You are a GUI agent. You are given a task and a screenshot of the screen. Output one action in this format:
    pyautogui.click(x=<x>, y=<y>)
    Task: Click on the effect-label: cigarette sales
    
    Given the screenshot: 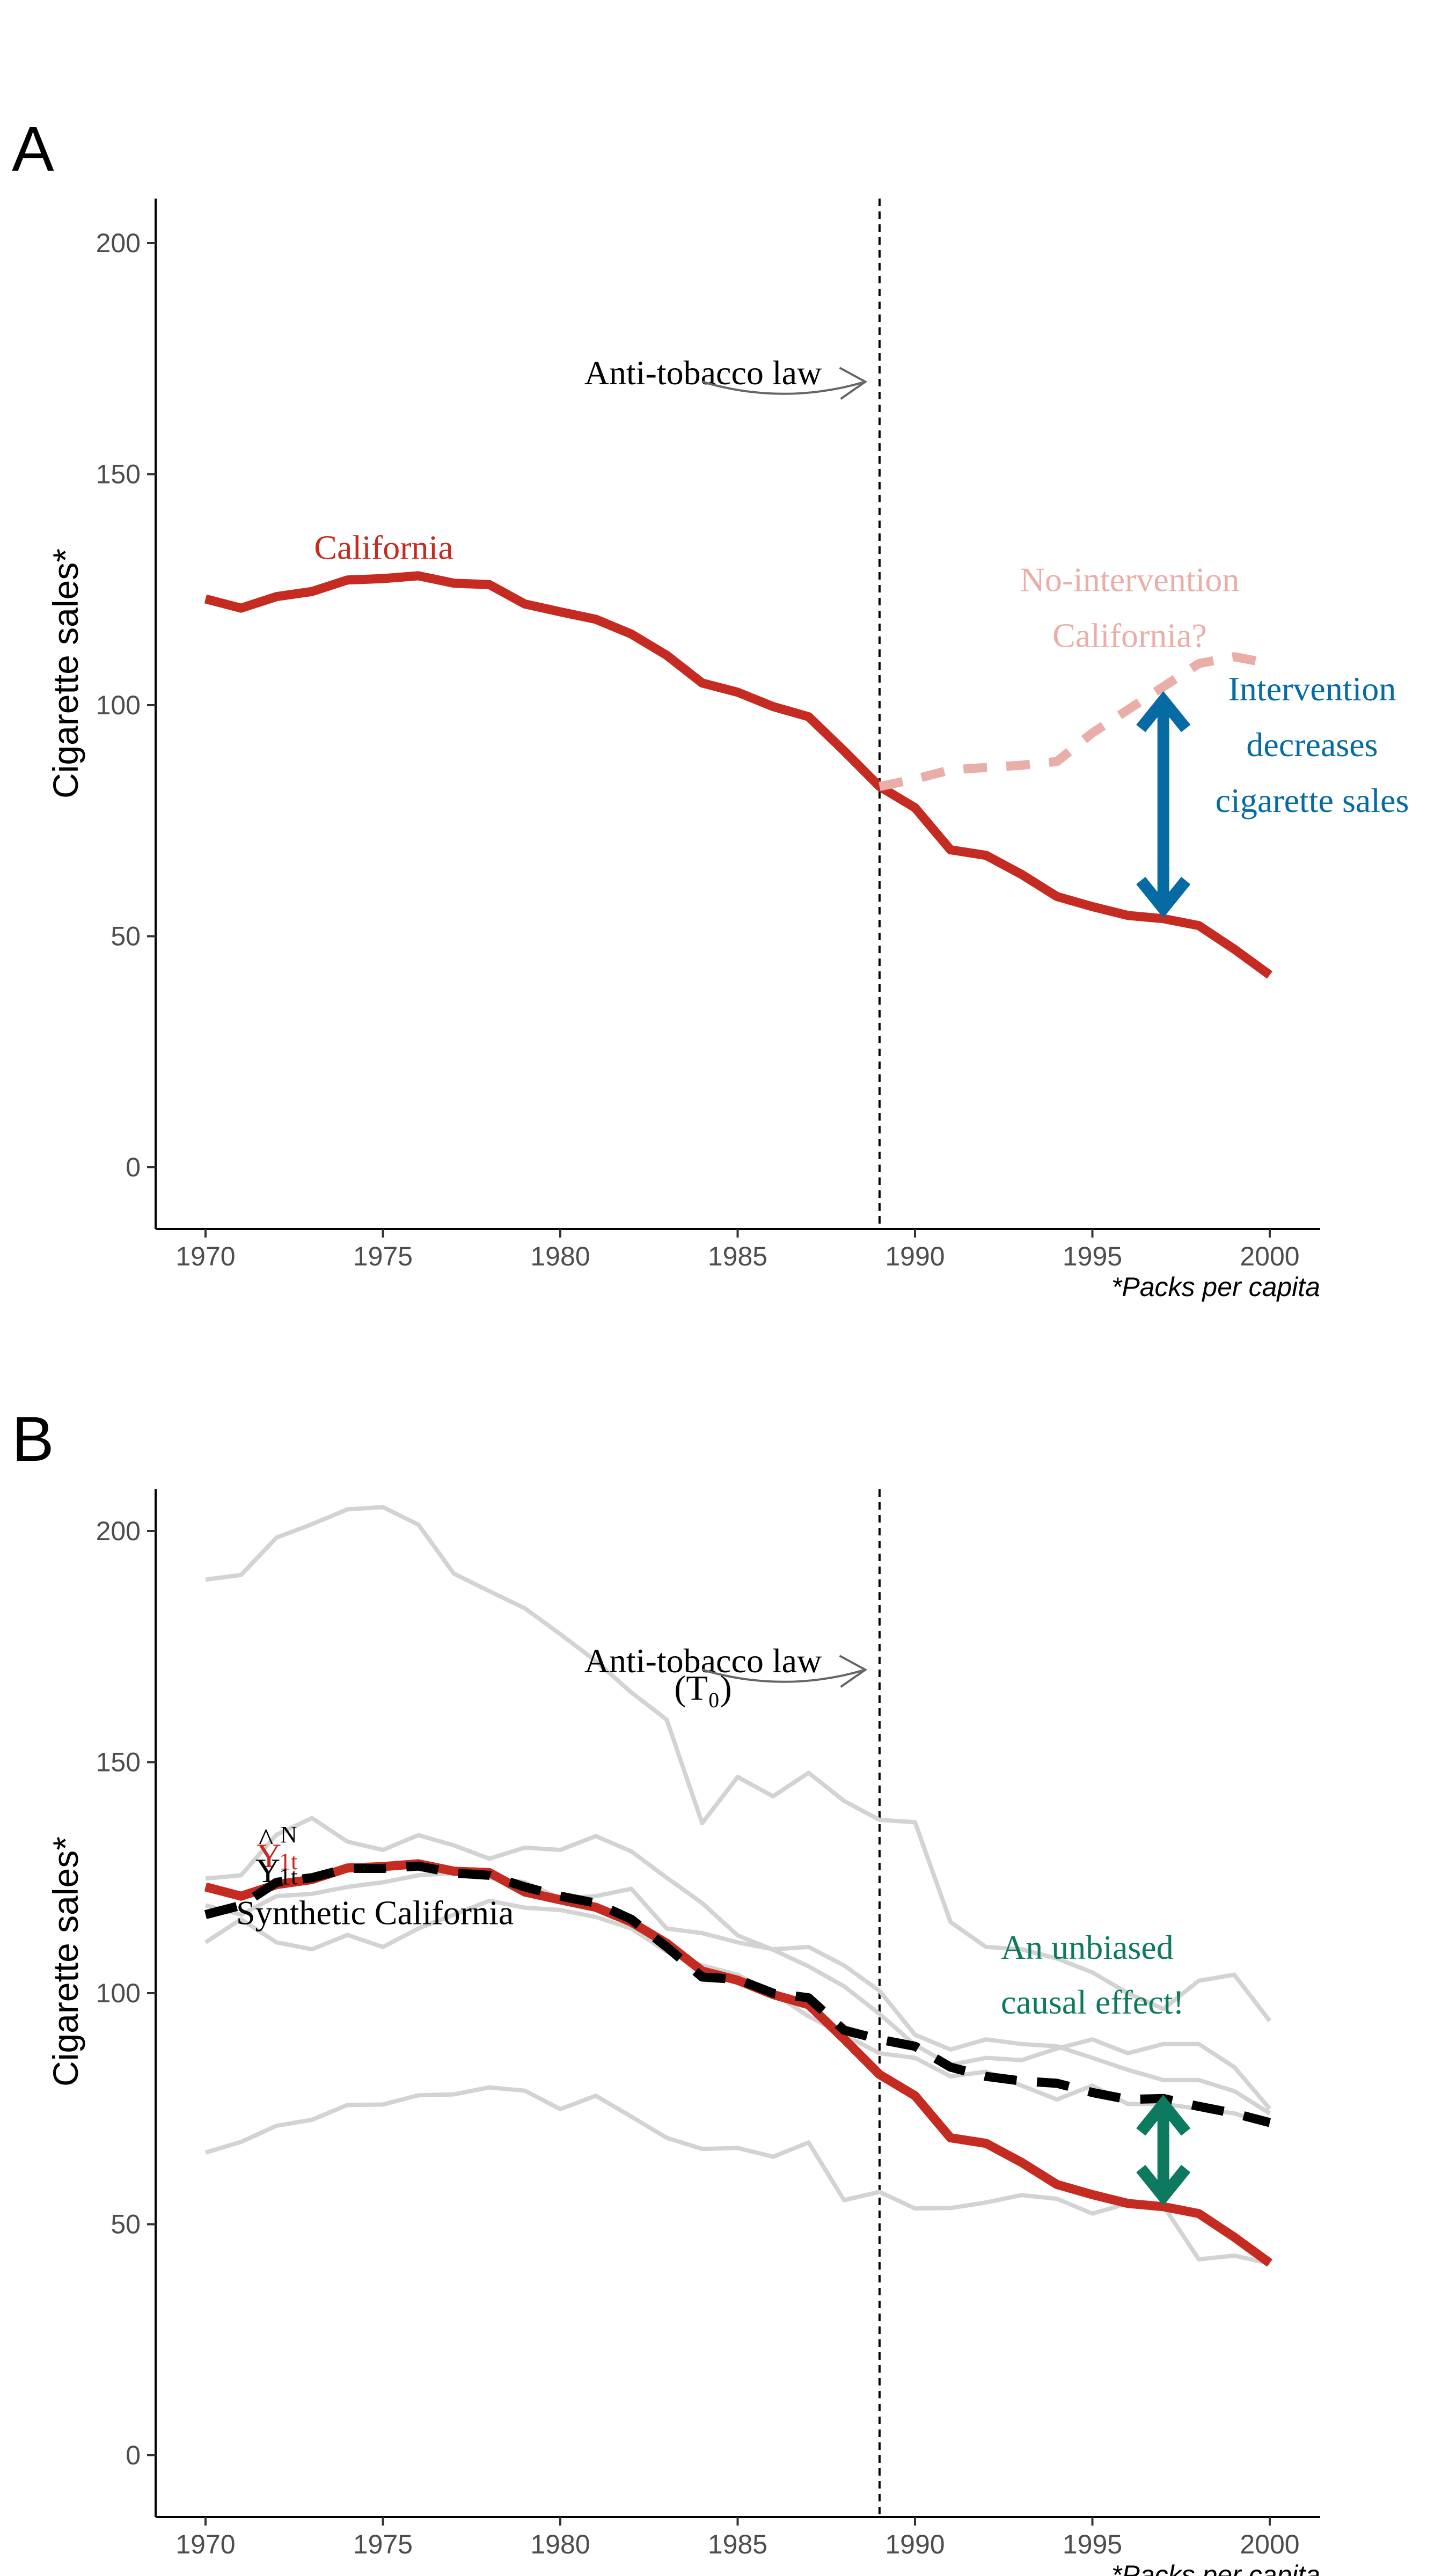 What is the action you would take?
    pyautogui.click(x=1312, y=800)
    